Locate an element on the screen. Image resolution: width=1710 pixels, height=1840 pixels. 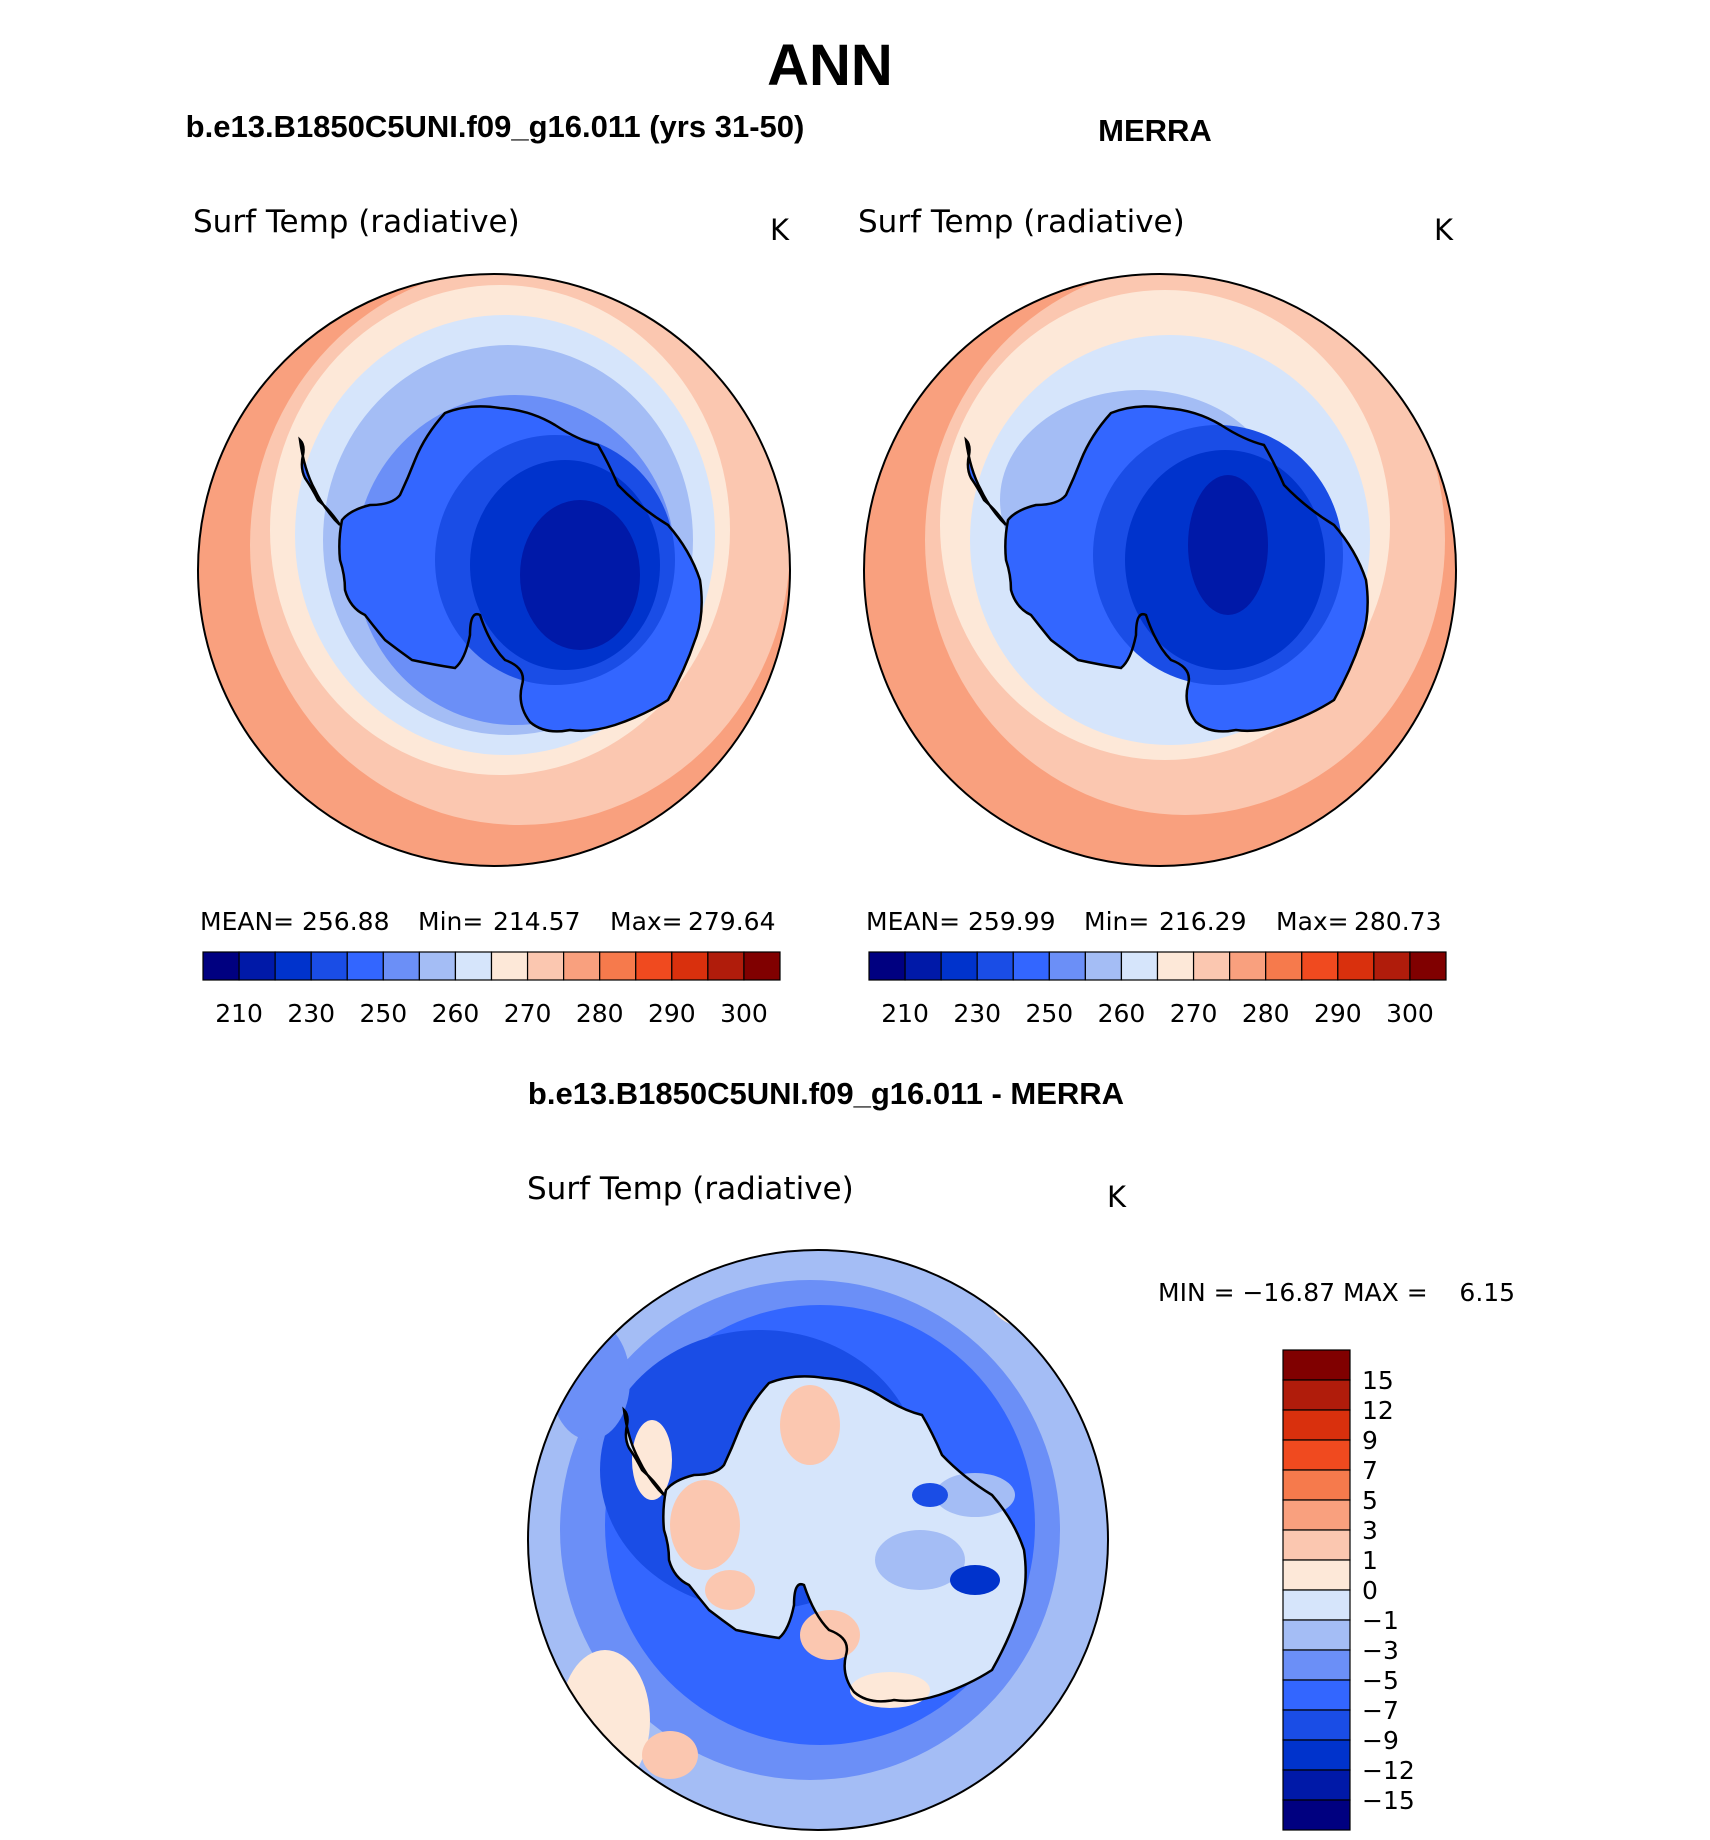
panel-obs-colorbar-tick-label: 280 is located at coordinates (1266, 1013).